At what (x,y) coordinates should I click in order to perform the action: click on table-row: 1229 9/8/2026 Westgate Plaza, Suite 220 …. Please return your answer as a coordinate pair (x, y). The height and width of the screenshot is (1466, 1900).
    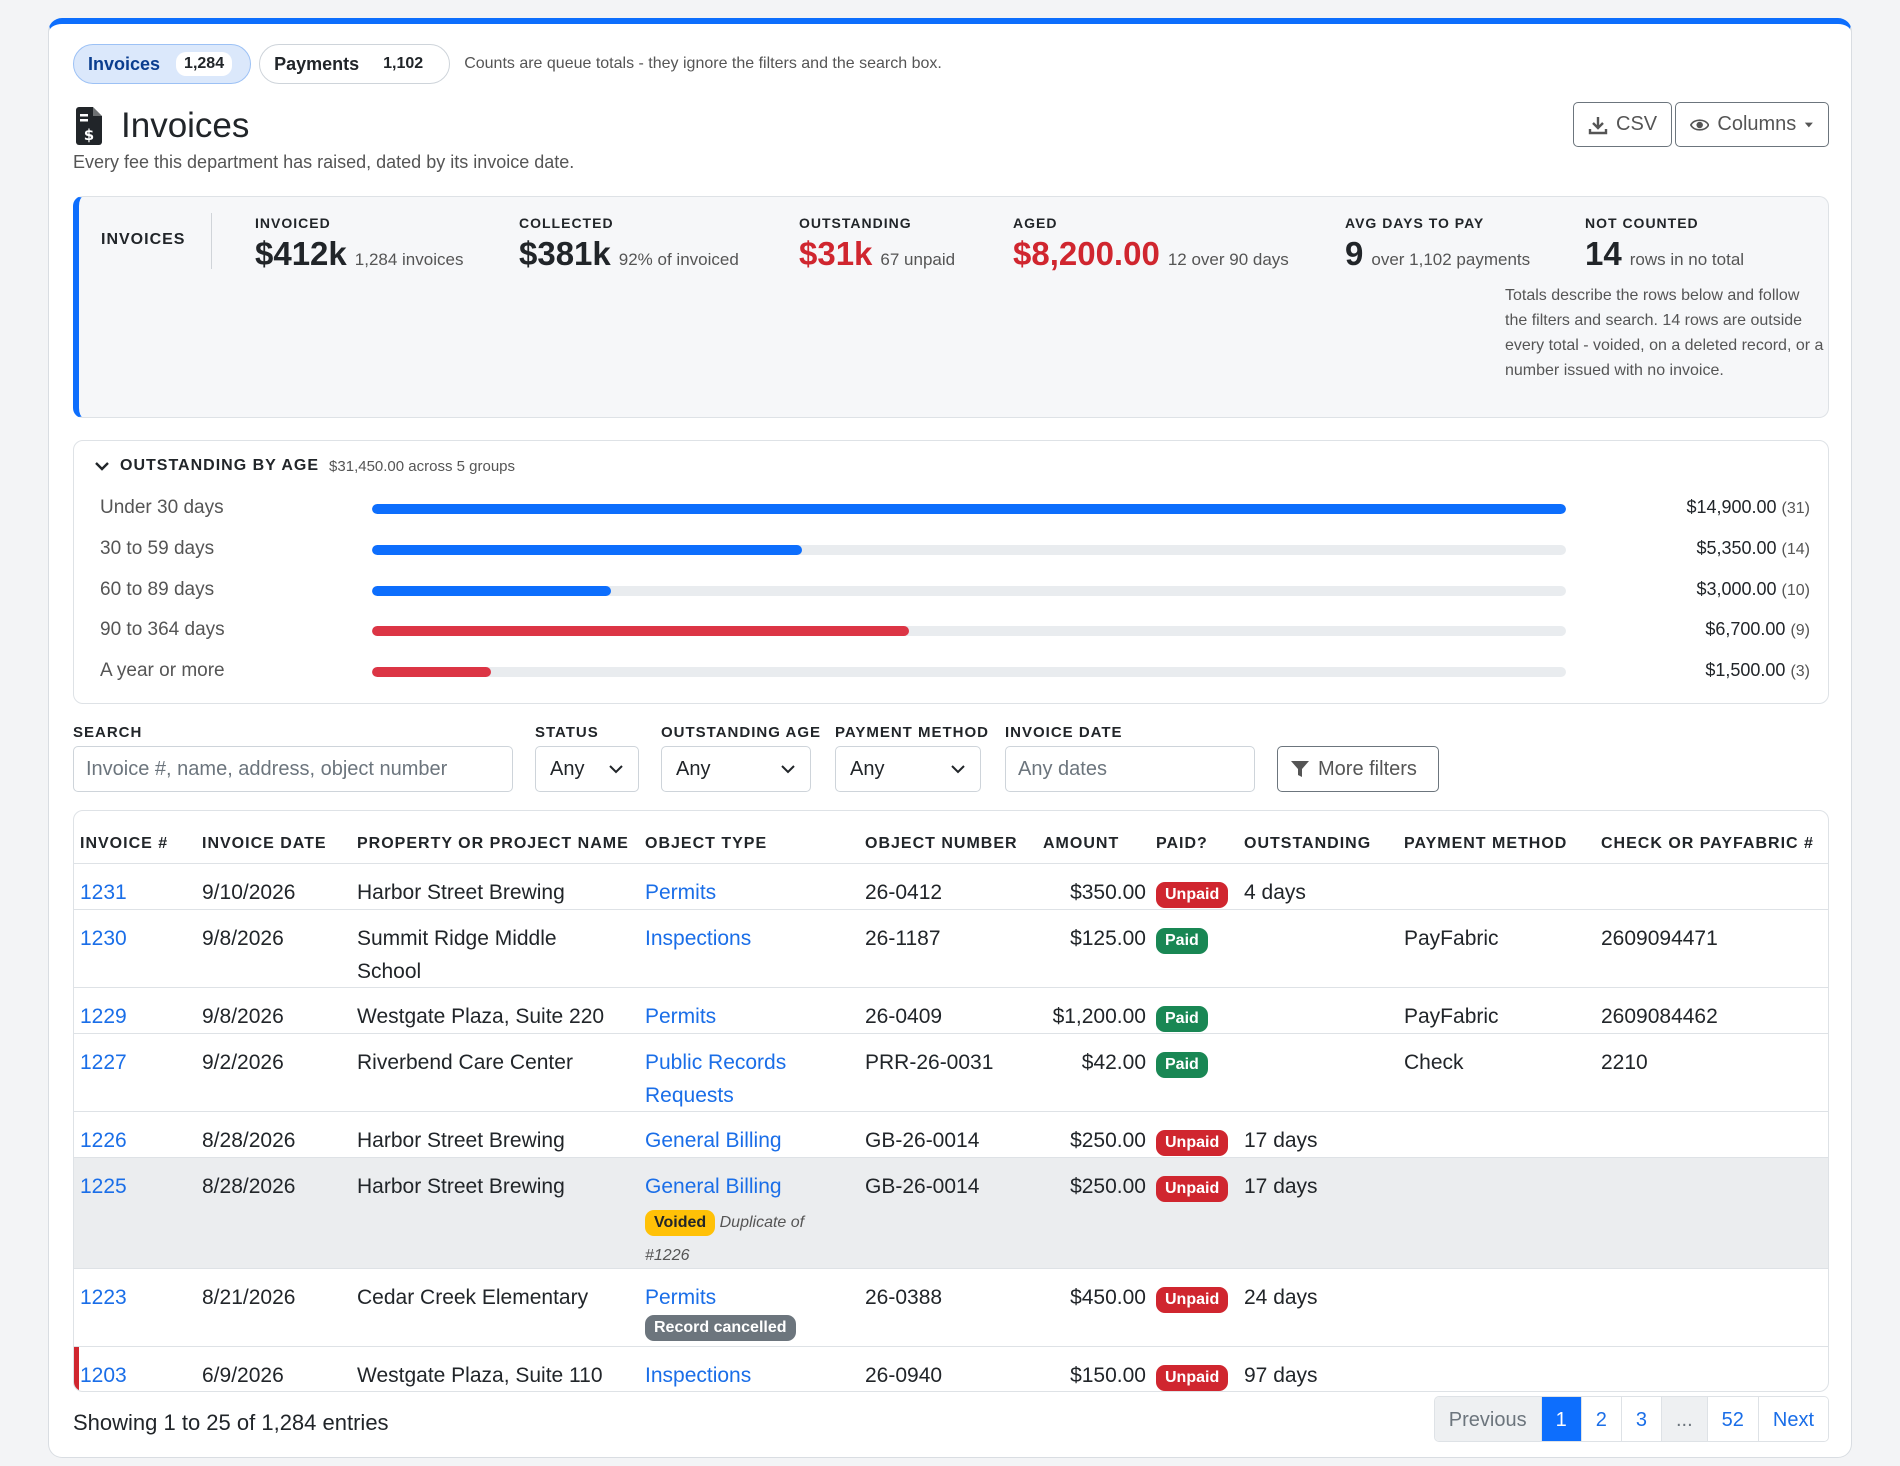
    Looking at the image, I should click on (951, 1011).